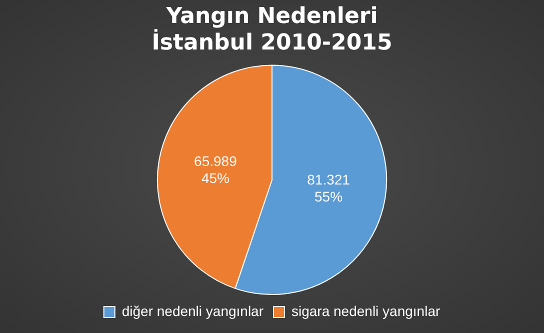  What do you see at coordinates (193, 310) in the screenshot?
I see `legend-label: diğer nedenli yangınlar` at bounding box center [193, 310].